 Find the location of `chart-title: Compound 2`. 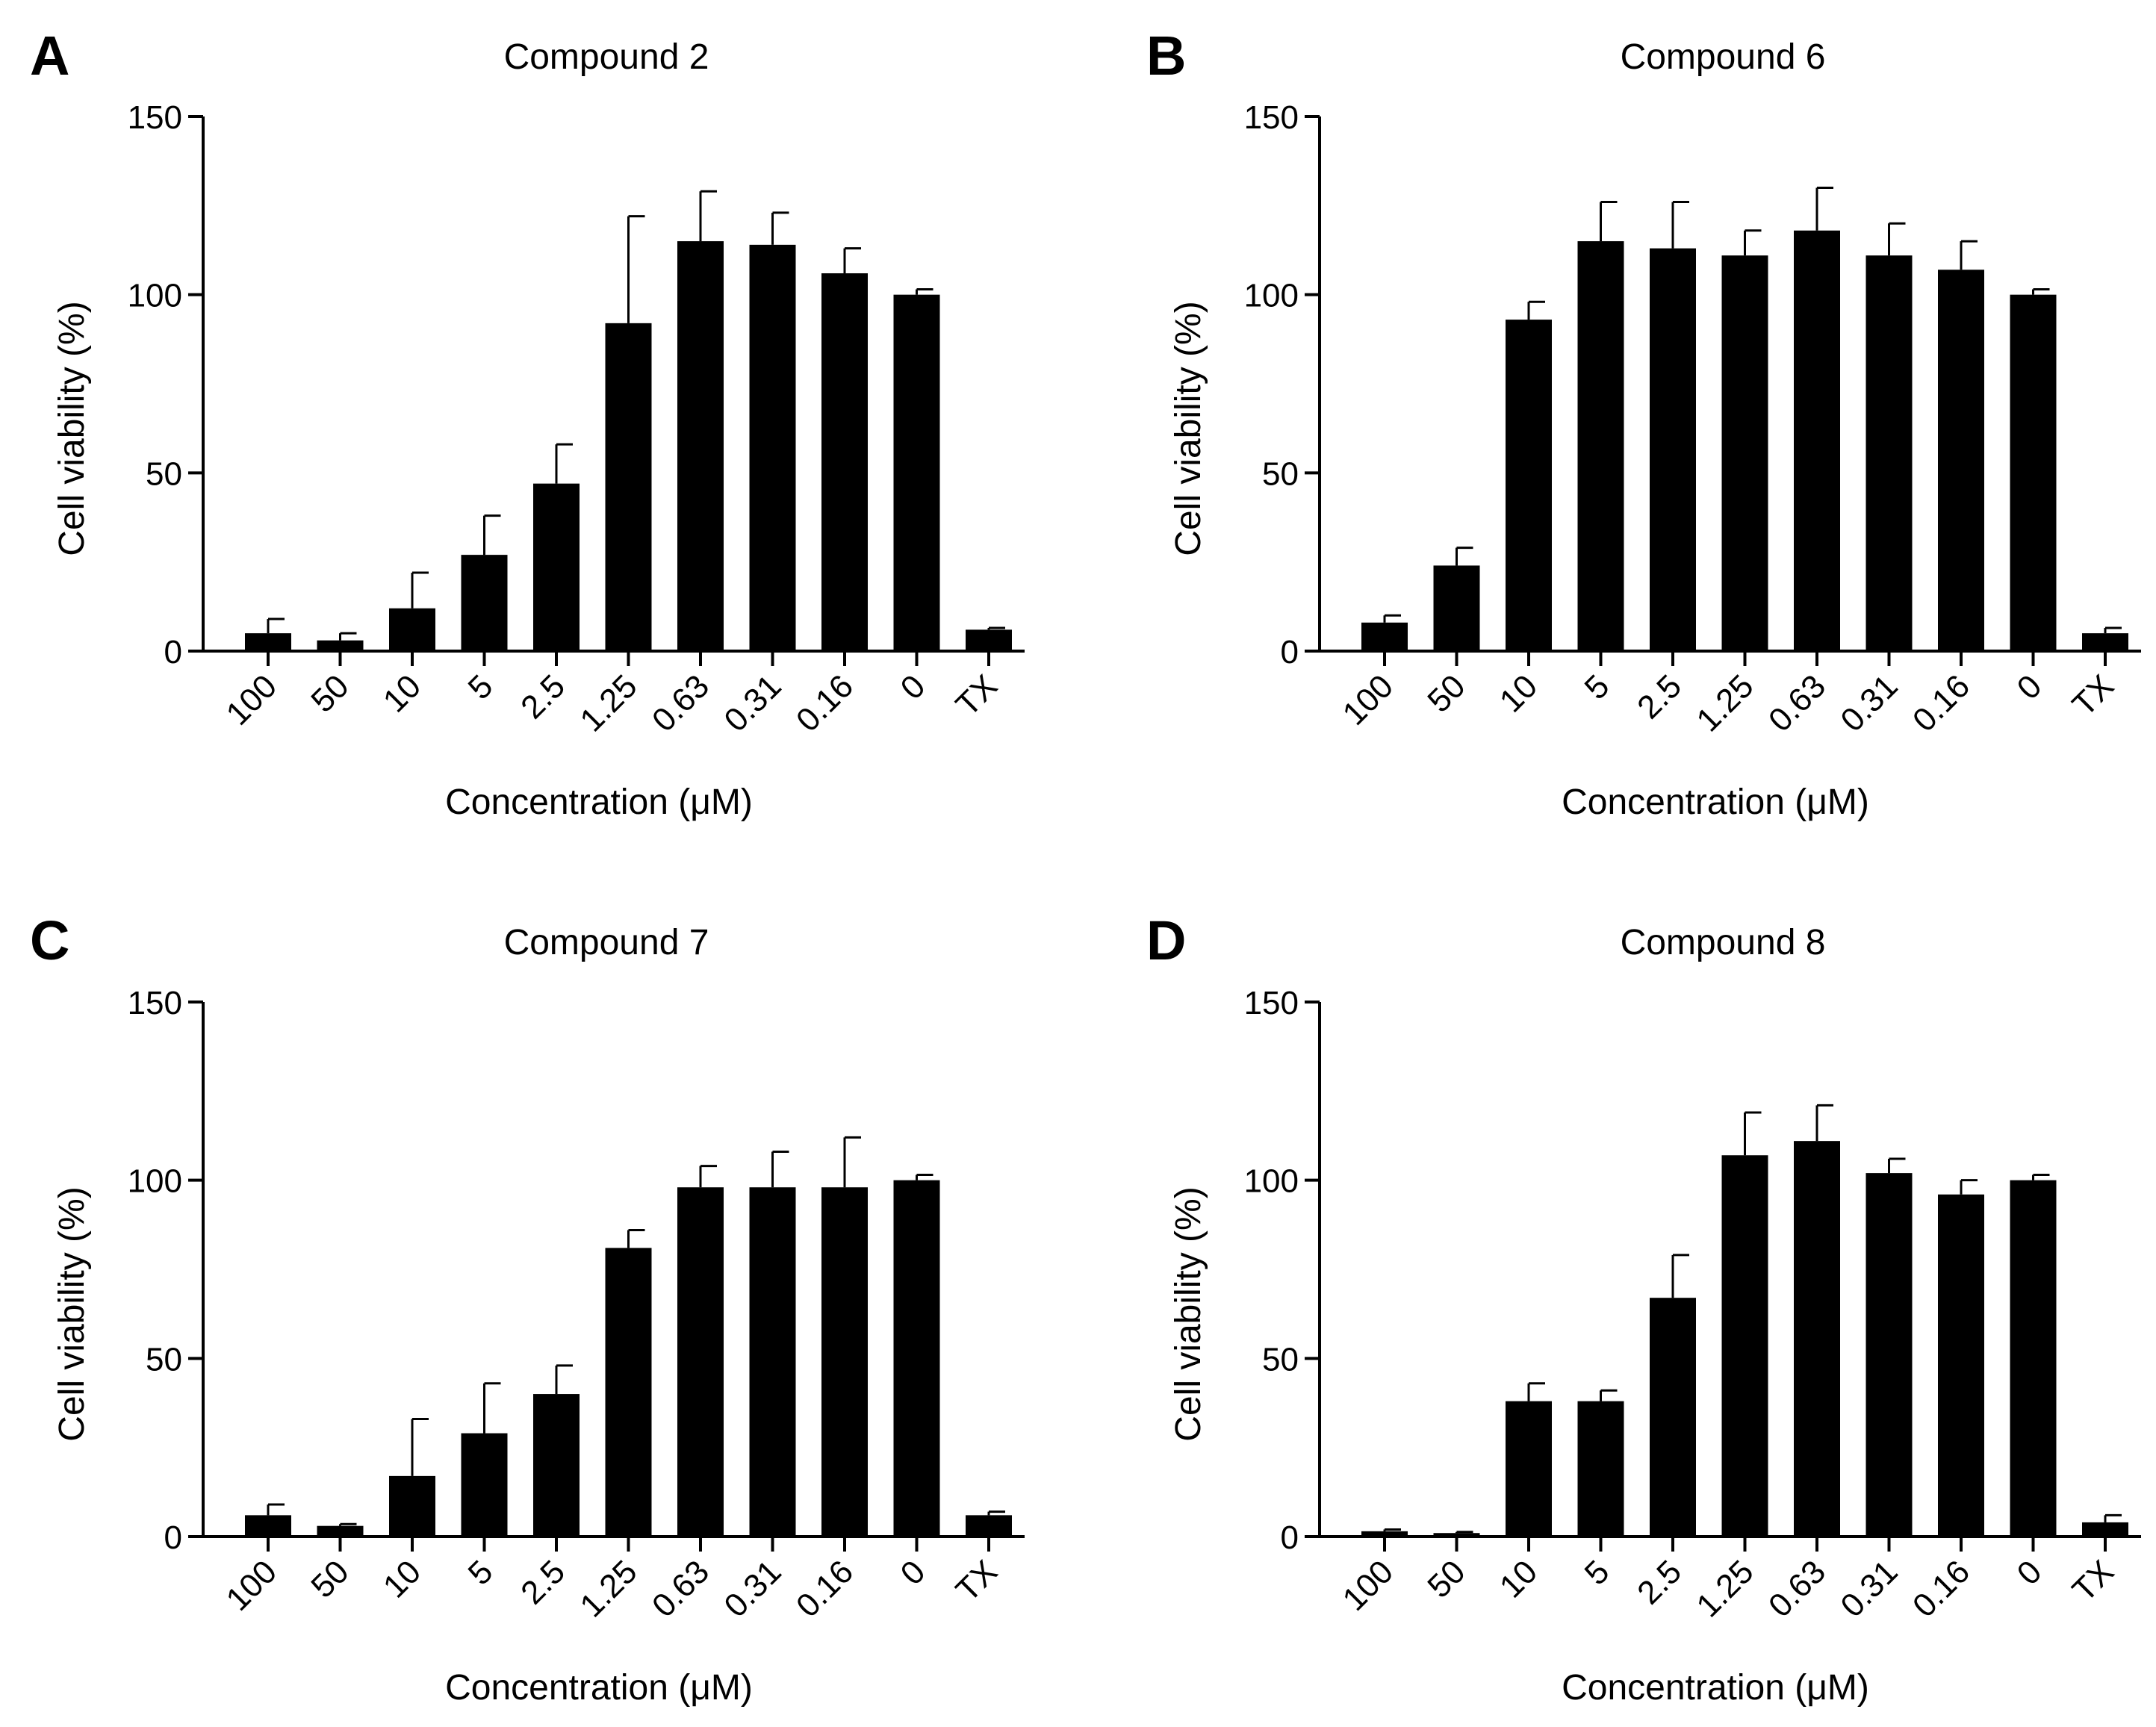

chart-title: Compound 2 is located at coordinates (606, 57).